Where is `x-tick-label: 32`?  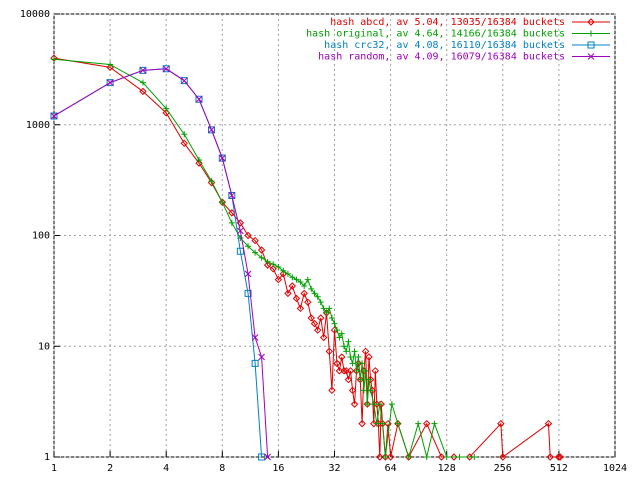
x-tick-label: 32 is located at coordinates (334, 468).